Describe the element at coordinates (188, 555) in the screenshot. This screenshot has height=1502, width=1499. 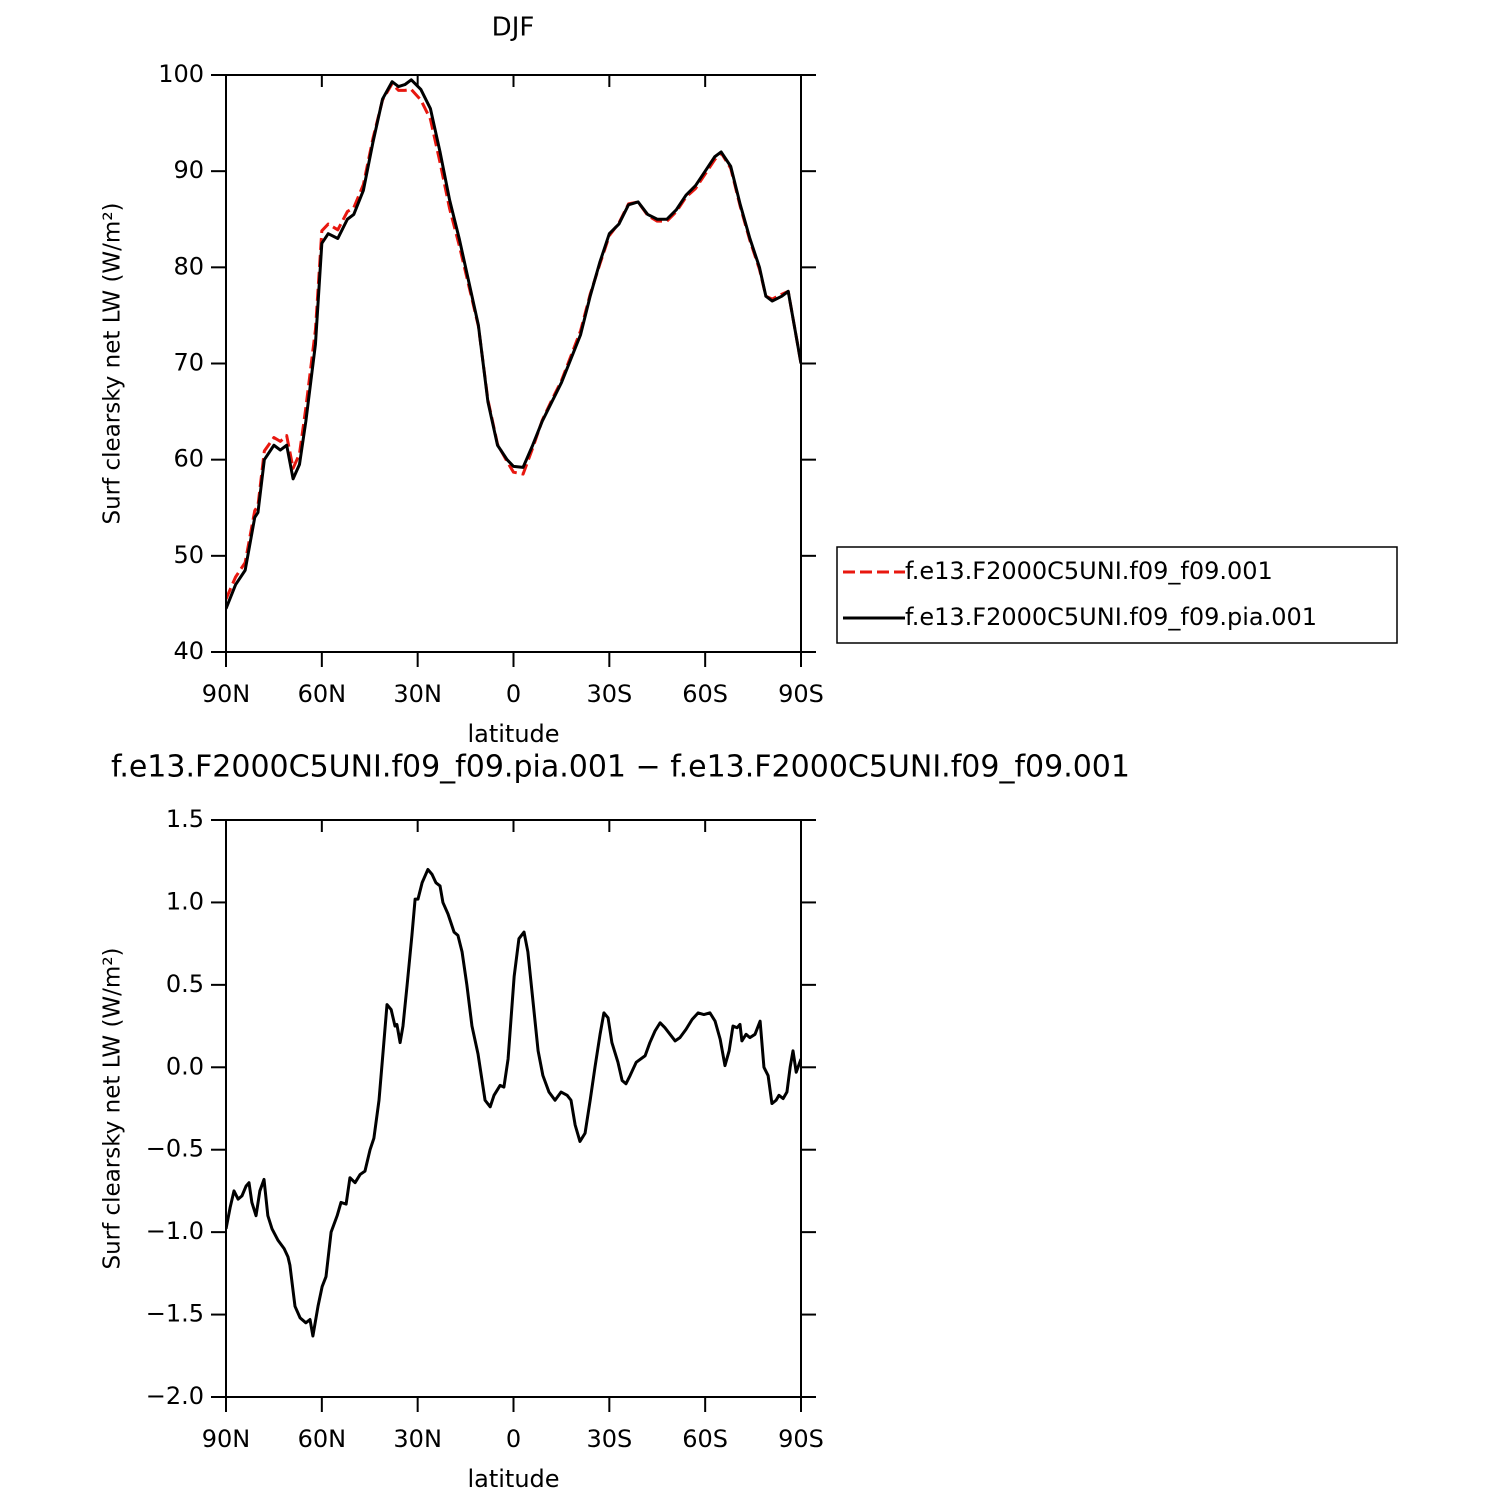
I see `y-tick-label: 50` at that location.